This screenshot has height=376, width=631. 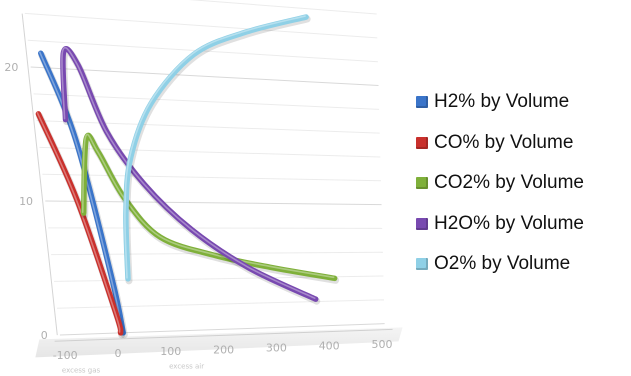 I want to click on y-tick-label: 0, so click(x=44, y=335).